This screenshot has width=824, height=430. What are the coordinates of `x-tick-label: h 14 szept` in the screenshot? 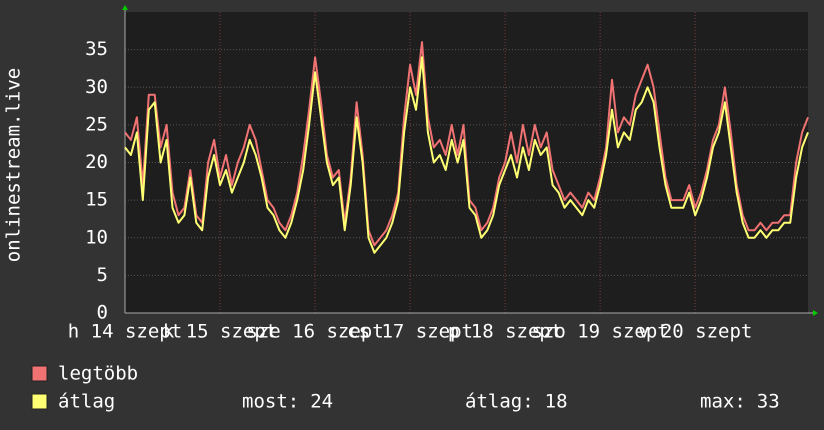 It's located at (125, 332).